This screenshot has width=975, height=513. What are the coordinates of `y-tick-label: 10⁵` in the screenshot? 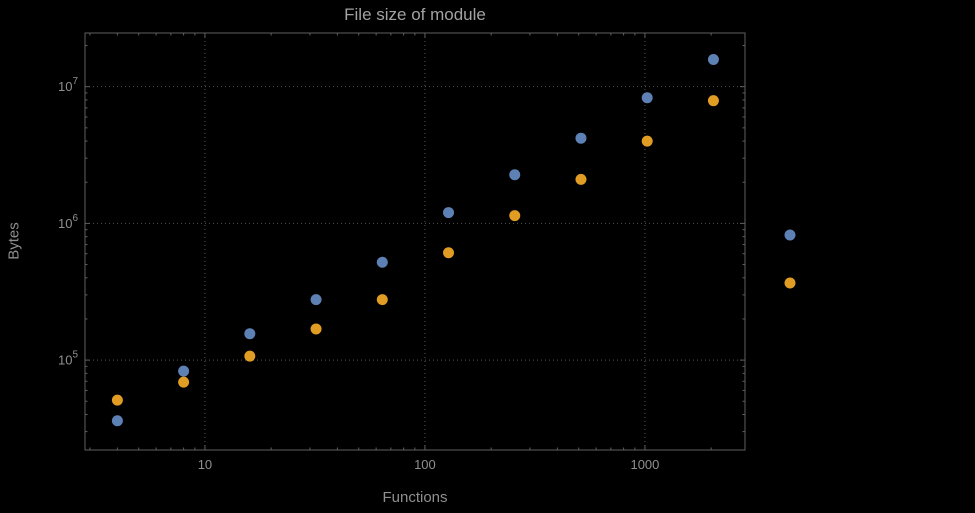 It's located at (68, 359).